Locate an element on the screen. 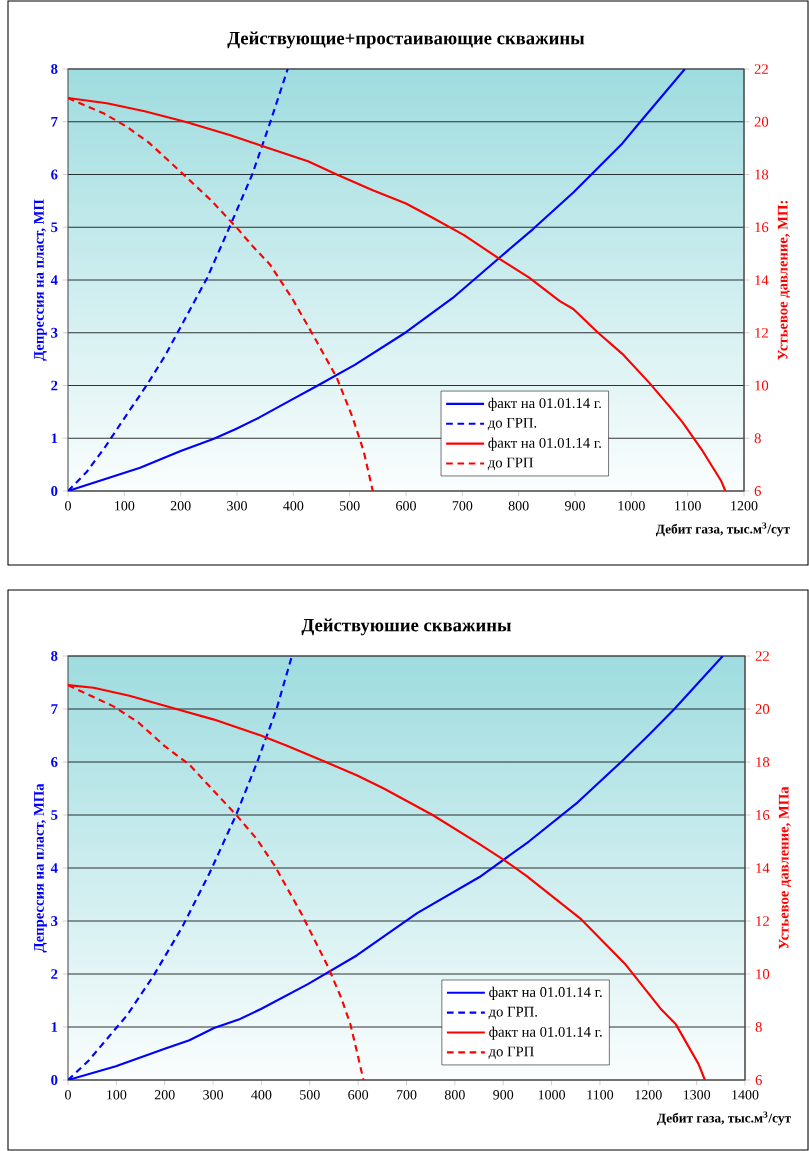 This screenshot has height=1151, width=809. x-tick-label: 1300 is located at coordinates (697, 1095).